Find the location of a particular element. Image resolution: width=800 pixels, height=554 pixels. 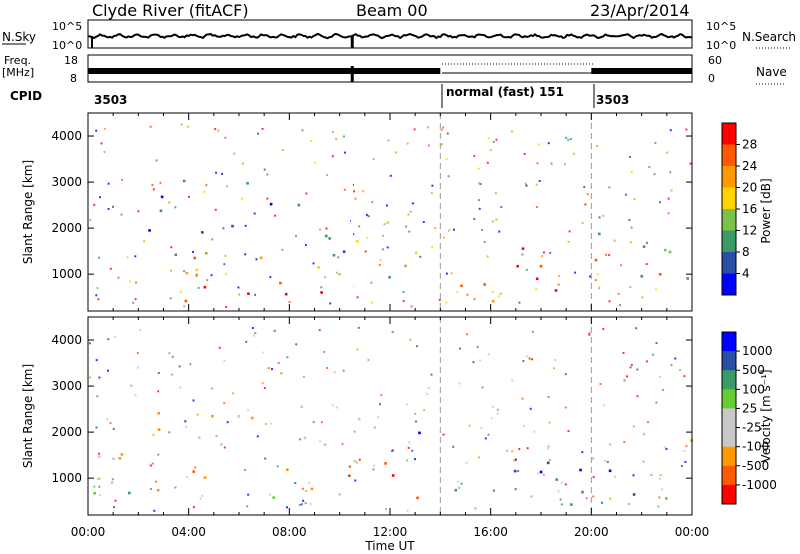

freq-label: Freq. is located at coordinates (17, 60).